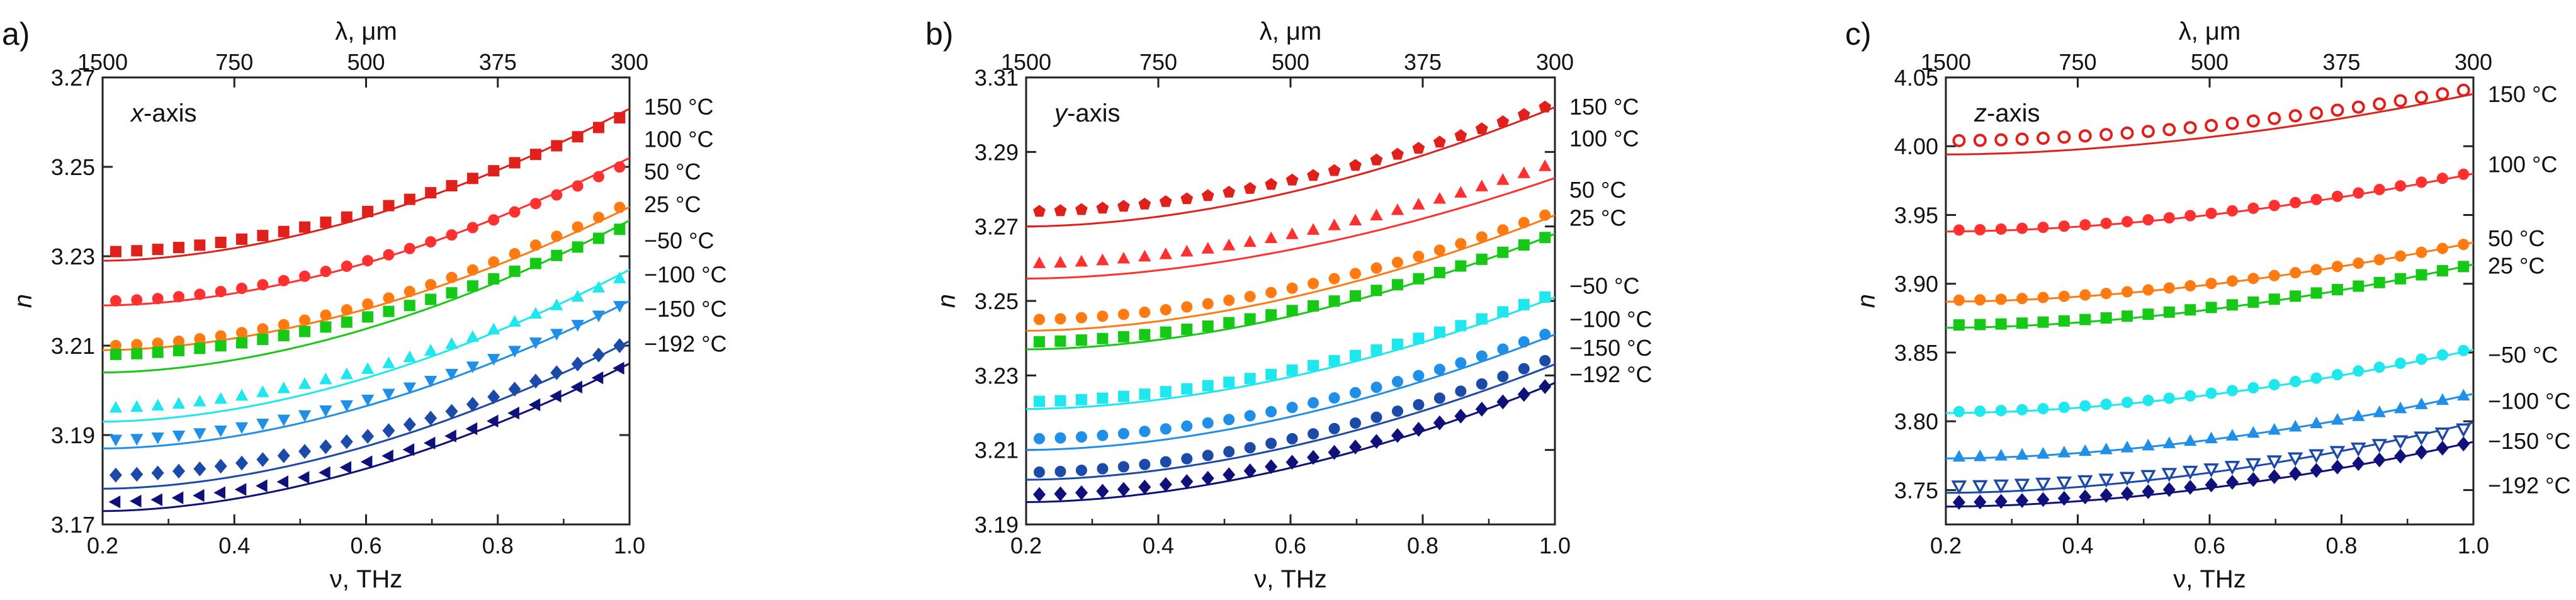 This screenshot has height=600, width=2576. I want to click on y-tick-label: 3.75, so click(1916, 490).